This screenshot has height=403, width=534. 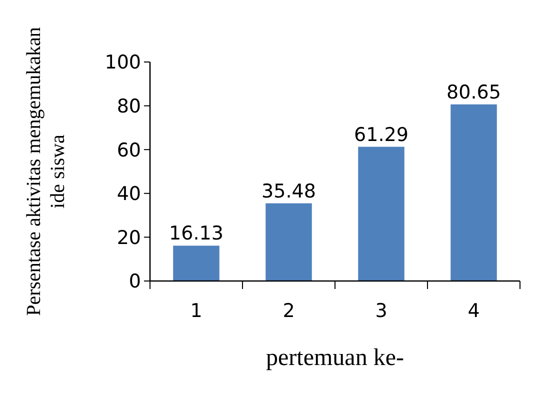 What do you see at coordinates (474, 311) in the screenshot?
I see `x-tick-label: 4` at bounding box center [474, 311].